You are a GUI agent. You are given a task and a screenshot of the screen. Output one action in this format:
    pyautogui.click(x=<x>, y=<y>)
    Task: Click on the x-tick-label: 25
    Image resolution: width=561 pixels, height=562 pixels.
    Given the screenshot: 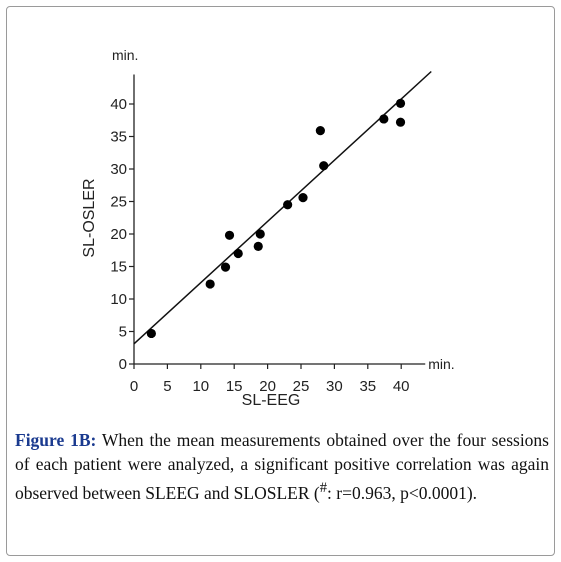 What is the action you would take?
    pyautogui.click(x=301, y=386)
    